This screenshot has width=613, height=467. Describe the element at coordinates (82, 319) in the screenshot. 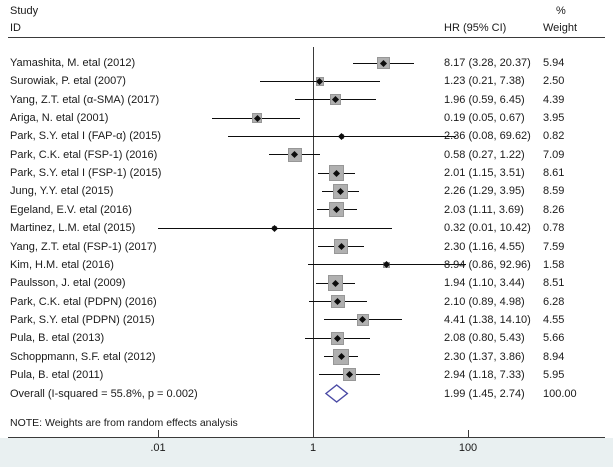

I see `study-label: Park, S.Y. etal (PDPN) (2015)` at that location.